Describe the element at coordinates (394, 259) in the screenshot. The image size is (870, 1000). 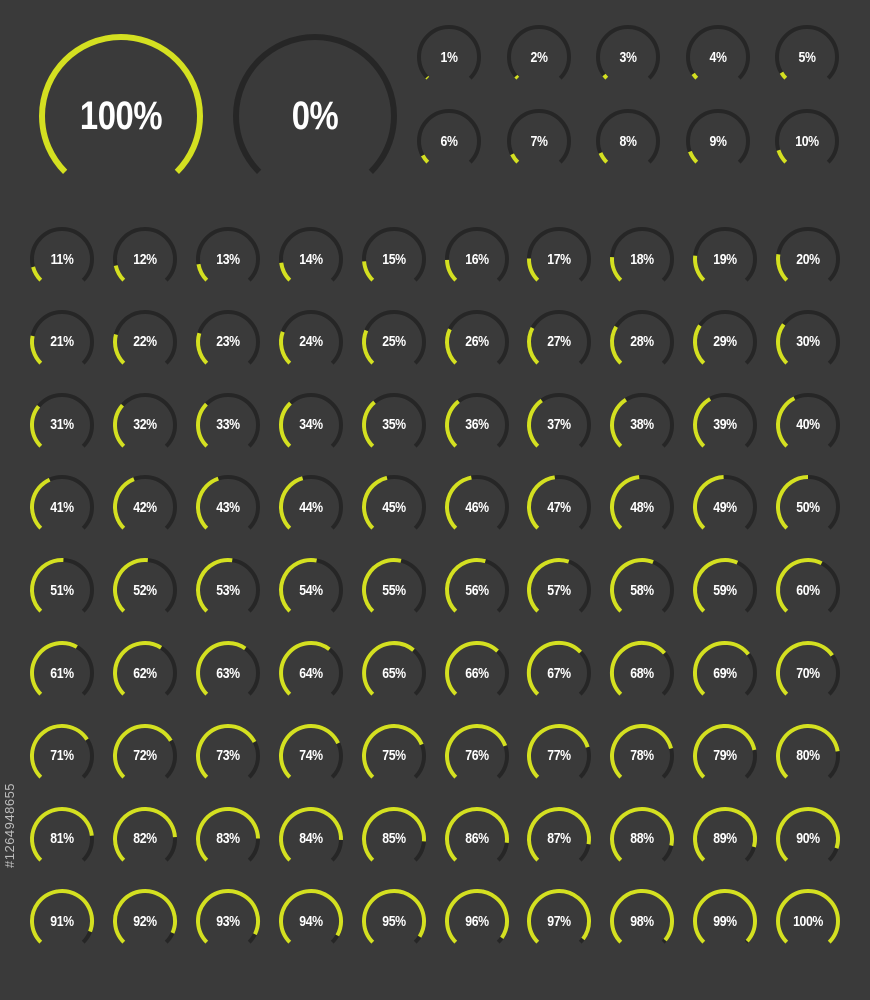
I see `grid-gauge-15: 15%` at that location.